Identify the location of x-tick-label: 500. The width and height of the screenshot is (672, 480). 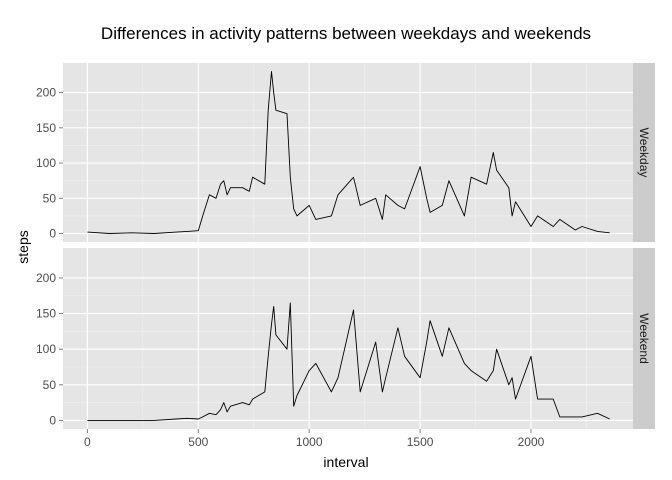
(198, 442).